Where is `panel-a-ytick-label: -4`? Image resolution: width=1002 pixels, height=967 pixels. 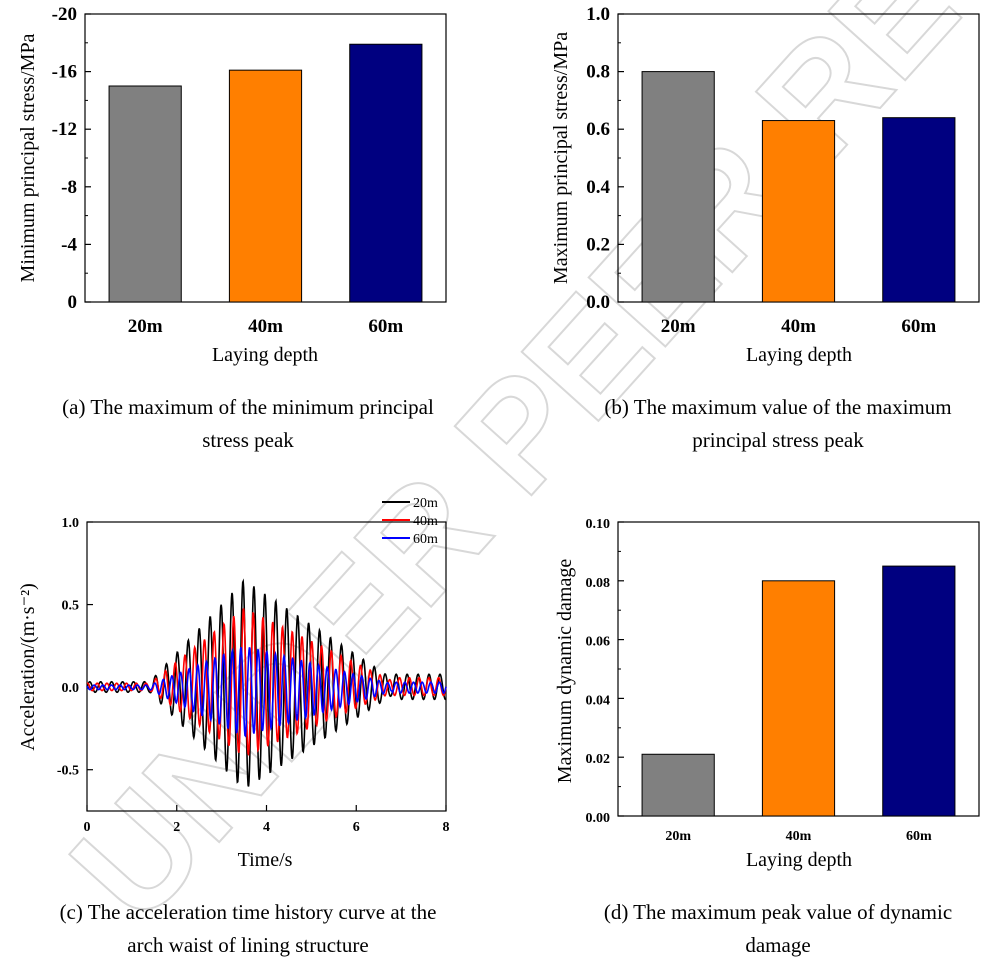 panel-a-ytick-label: -4 is located at coordinates (69, 244).